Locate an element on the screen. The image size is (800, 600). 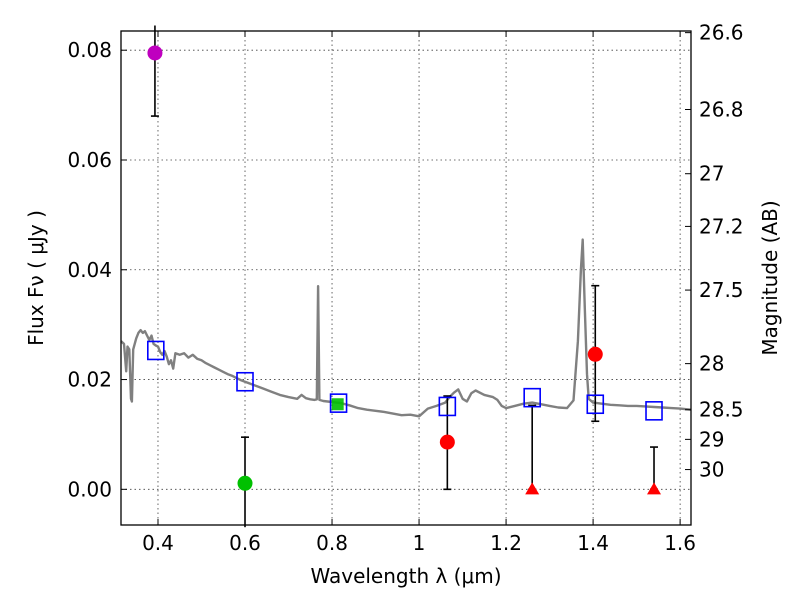
x-tick-label: 1.2 is located at coordinates (506, 543).